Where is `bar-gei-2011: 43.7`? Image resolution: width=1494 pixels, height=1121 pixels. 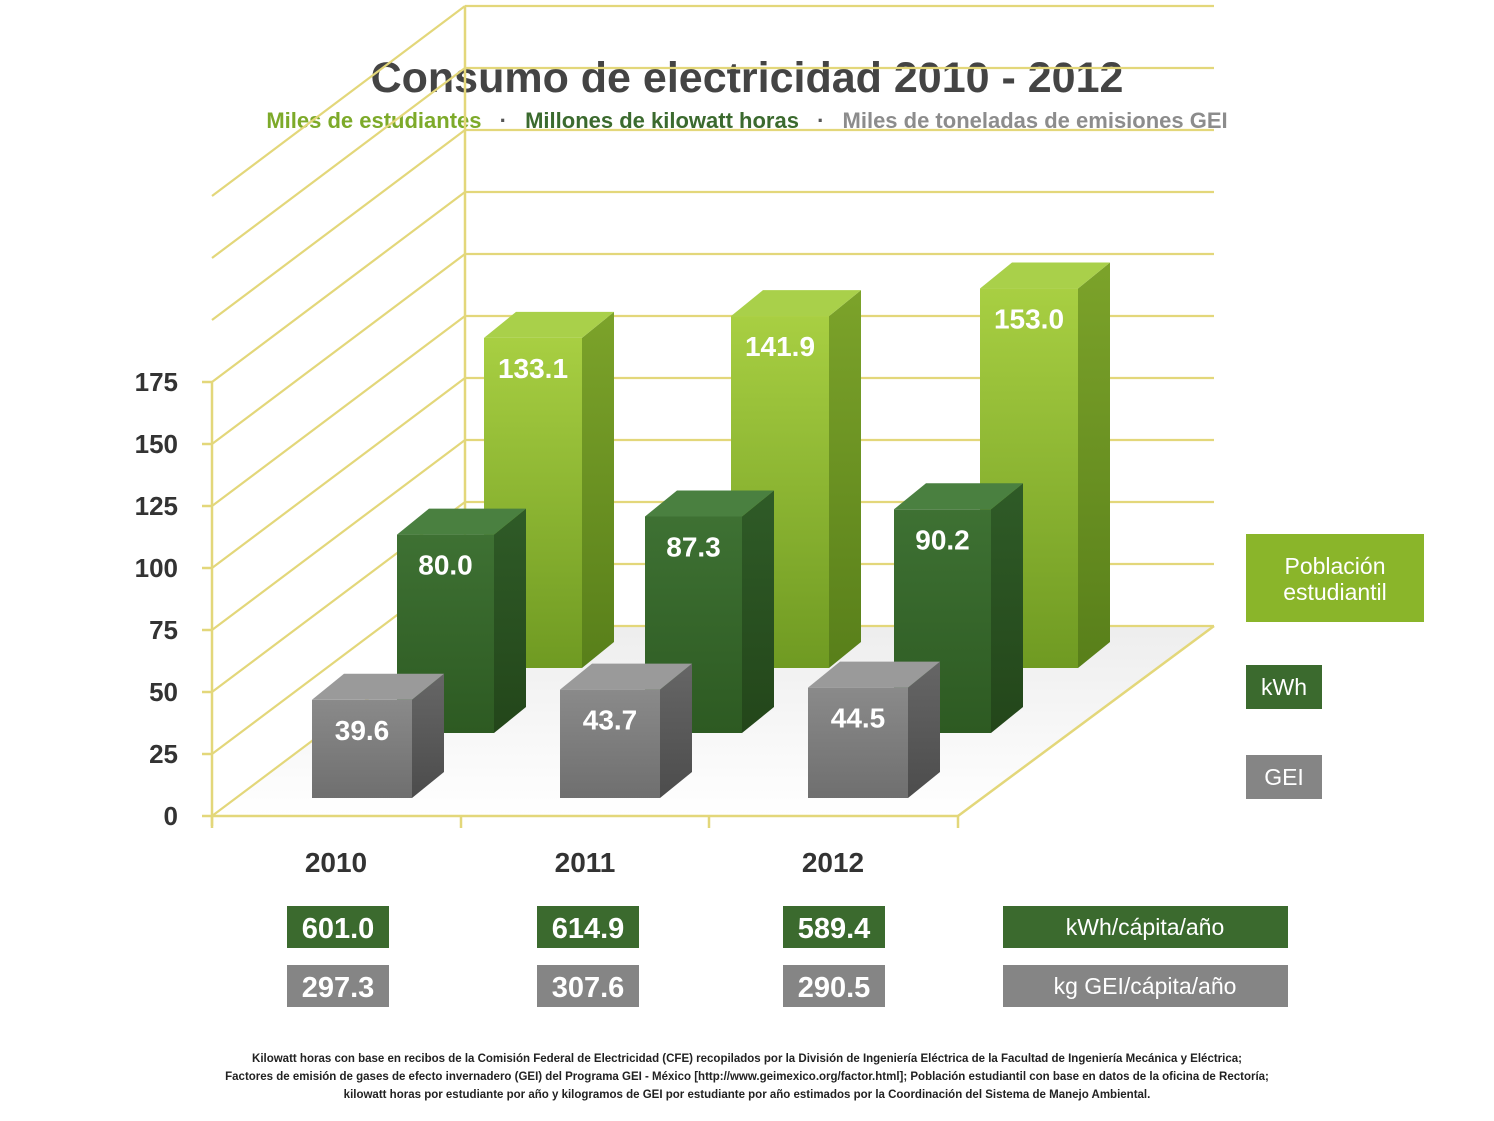 bar-gei-2011: 43.7 is located at coordinates (626, 730).